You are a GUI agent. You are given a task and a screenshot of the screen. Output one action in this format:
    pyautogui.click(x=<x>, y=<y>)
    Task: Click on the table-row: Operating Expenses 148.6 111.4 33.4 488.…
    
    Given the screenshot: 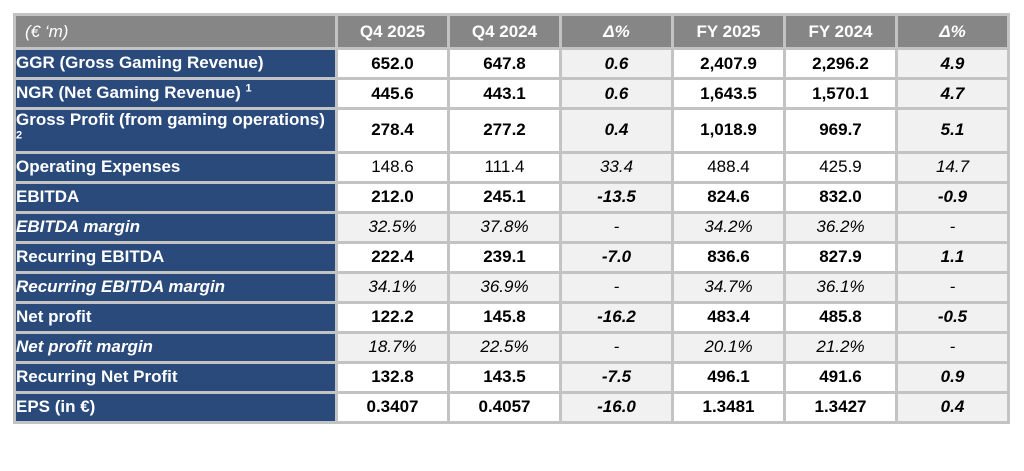 What is the action you would take?
    pyautogui.click(x=511, y=167)
    